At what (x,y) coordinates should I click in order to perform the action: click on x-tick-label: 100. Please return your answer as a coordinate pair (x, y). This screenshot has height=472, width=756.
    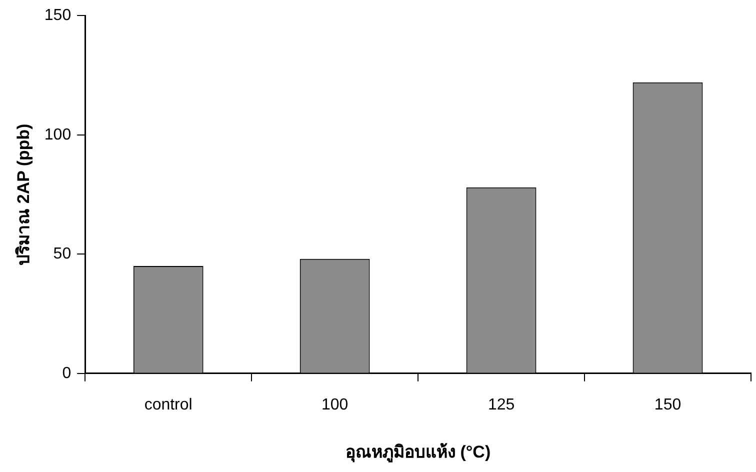
    Looking at the image, I should click on (334, 405).